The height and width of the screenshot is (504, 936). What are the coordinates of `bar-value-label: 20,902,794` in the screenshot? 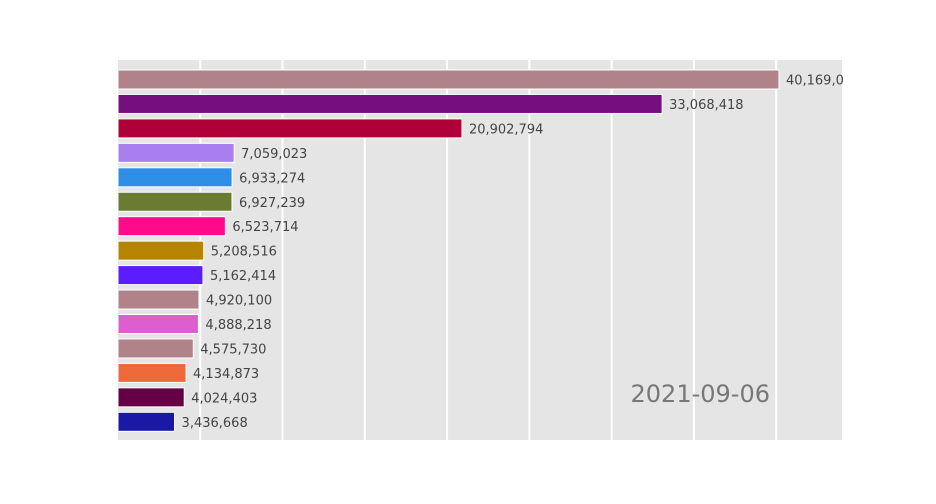 It's located at (506, 129).